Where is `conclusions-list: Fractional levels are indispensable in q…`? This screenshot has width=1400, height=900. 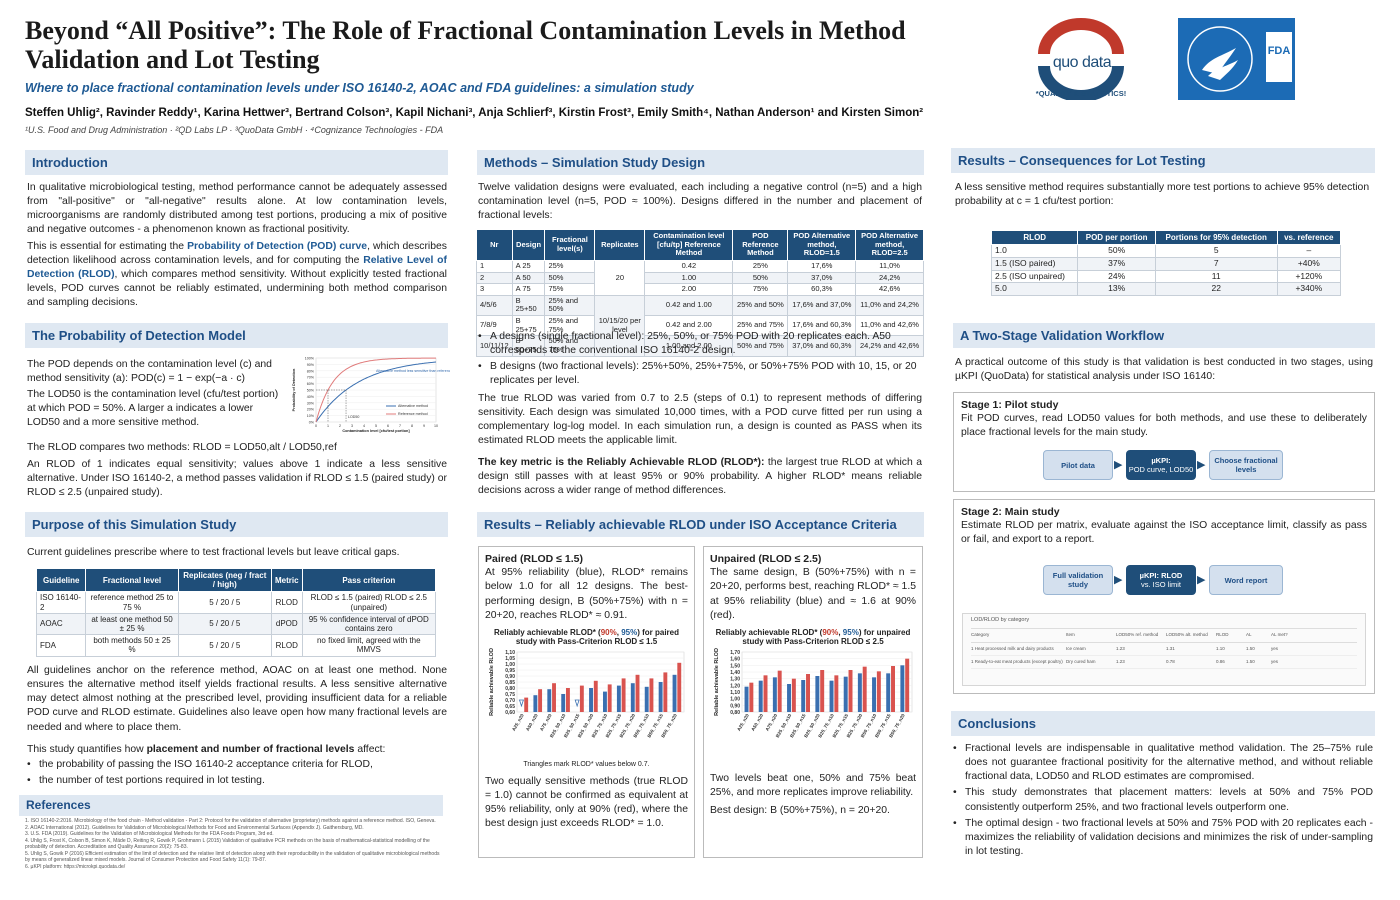
conclusions-list: Fractional levels are indispensable in q… is located at coordinates (1163, 801).